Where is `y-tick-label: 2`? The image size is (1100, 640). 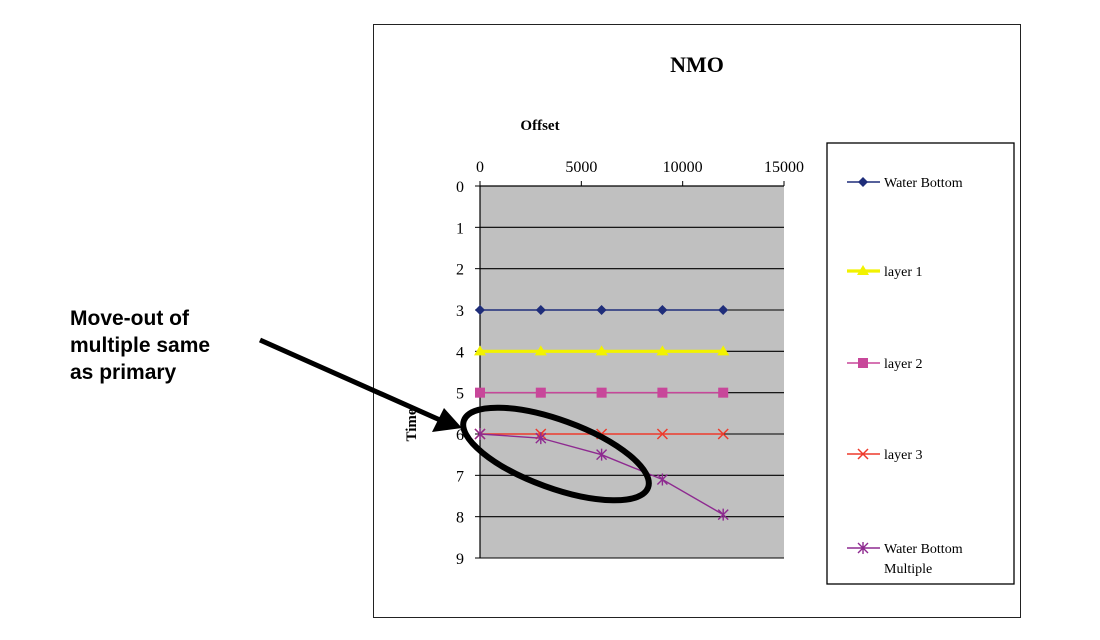
y-tick-label: 2 is located at coordinates (460, 270).